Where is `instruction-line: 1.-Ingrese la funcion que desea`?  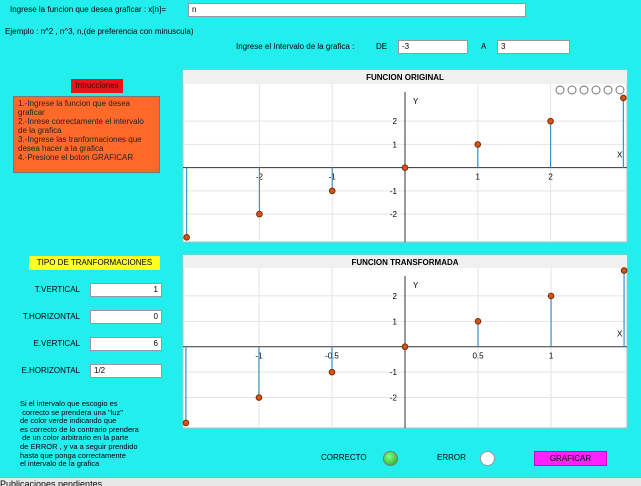
instruction-line: 1.-Ingrese la funcion que desea is located at coordinates (74, 103).